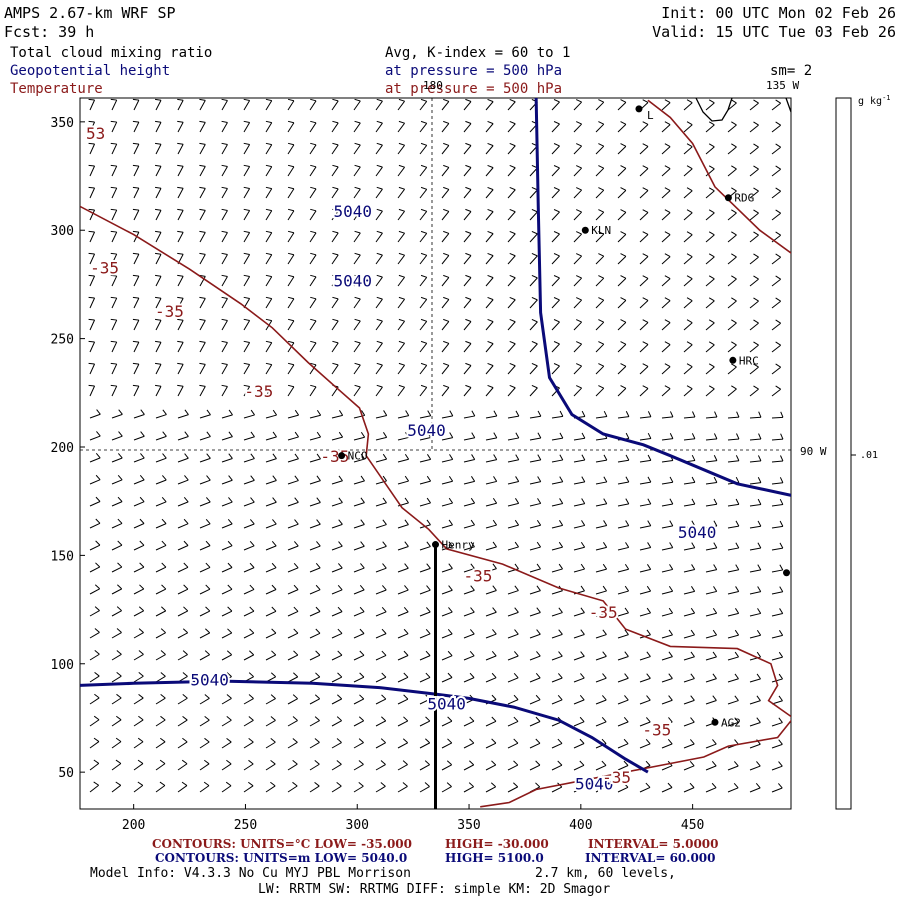 This screenshot has width=900, height=900. Describe the element at coordinates (62, 665) in the screenshot. I see `y-tick-label: 100` at that location.